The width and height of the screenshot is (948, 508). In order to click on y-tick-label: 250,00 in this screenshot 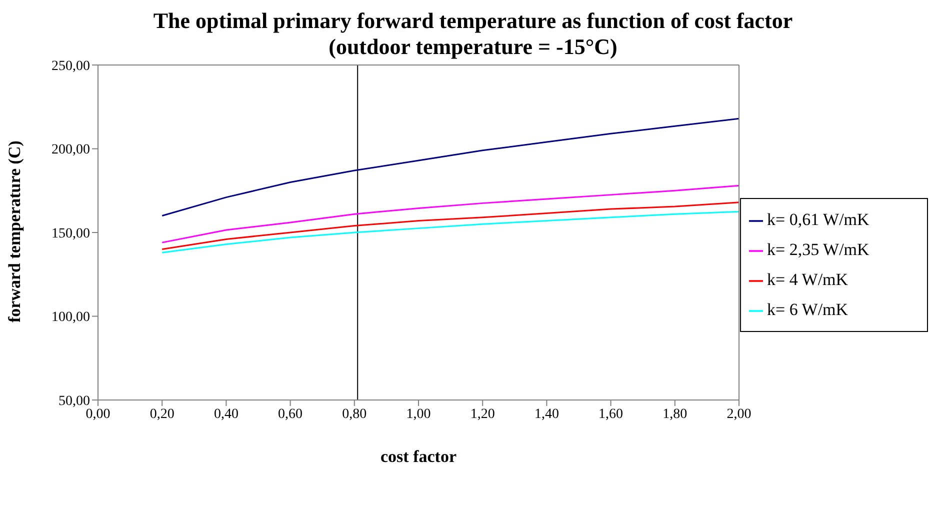, I will do `click(71, 66)`.